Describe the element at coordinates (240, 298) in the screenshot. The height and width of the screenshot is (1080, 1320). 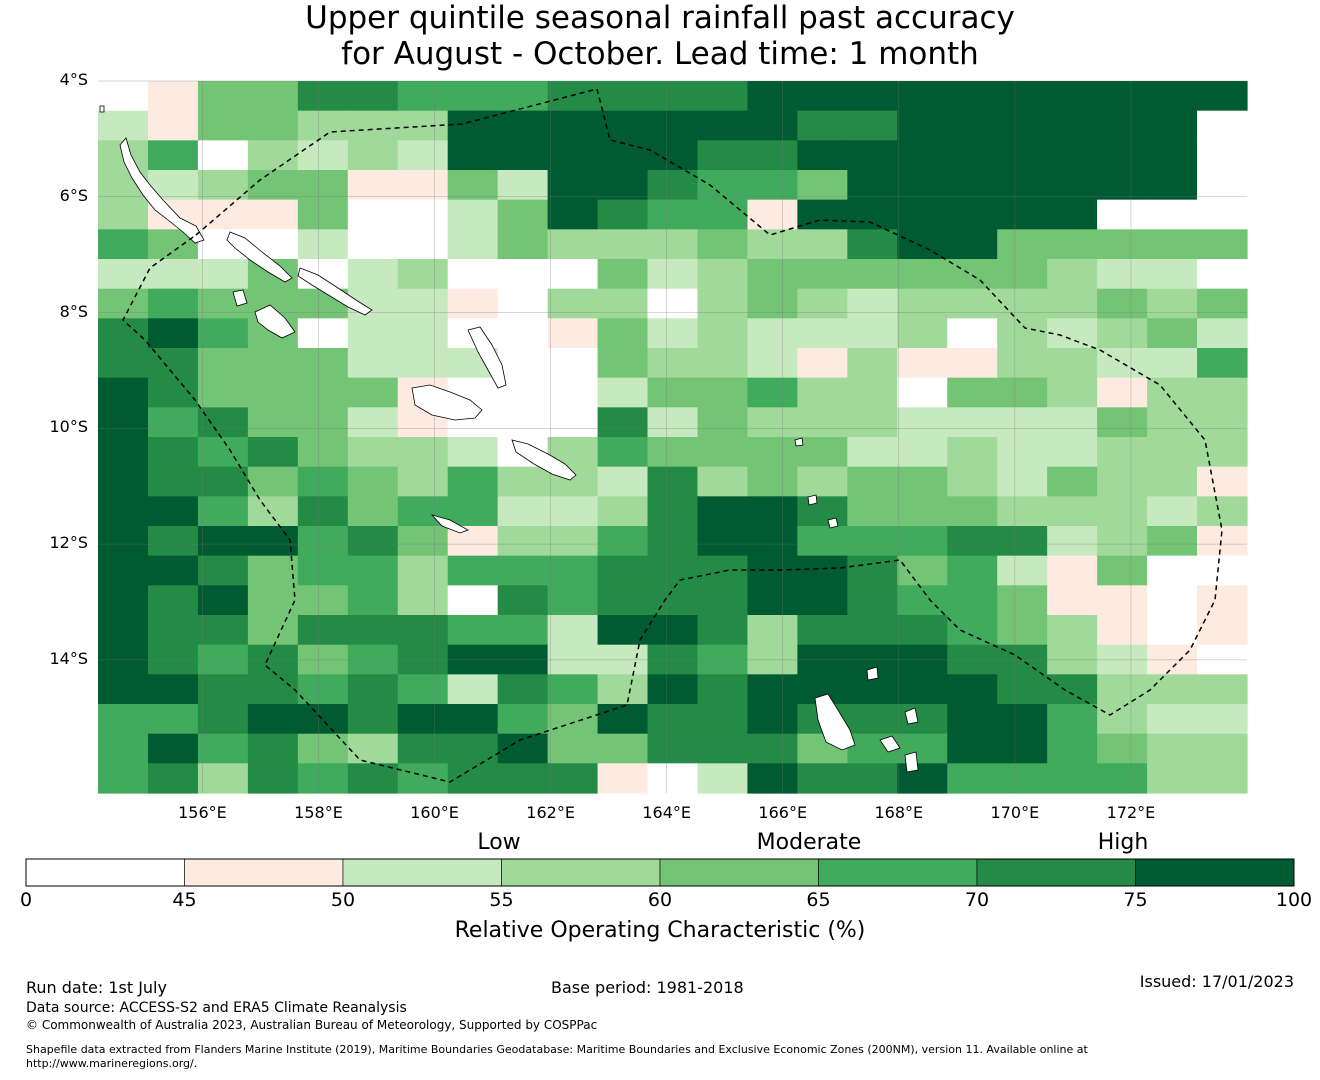
I see `island-rendova` at that location.